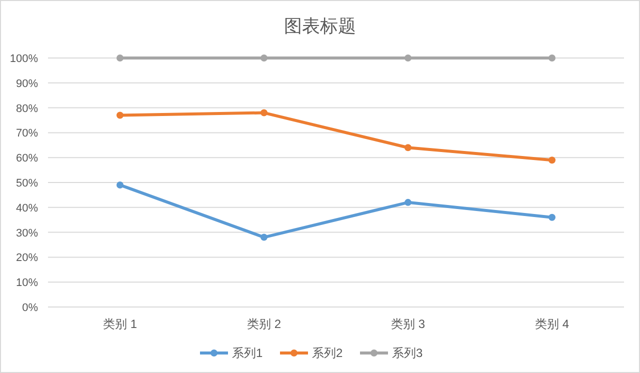 Image resolution: width=640 pixels, height=373 pixels. What do you see at coordinates (27, 283) in the screenshot?
I see `y-tick-label: 10%` at bounding box center [27, 283].